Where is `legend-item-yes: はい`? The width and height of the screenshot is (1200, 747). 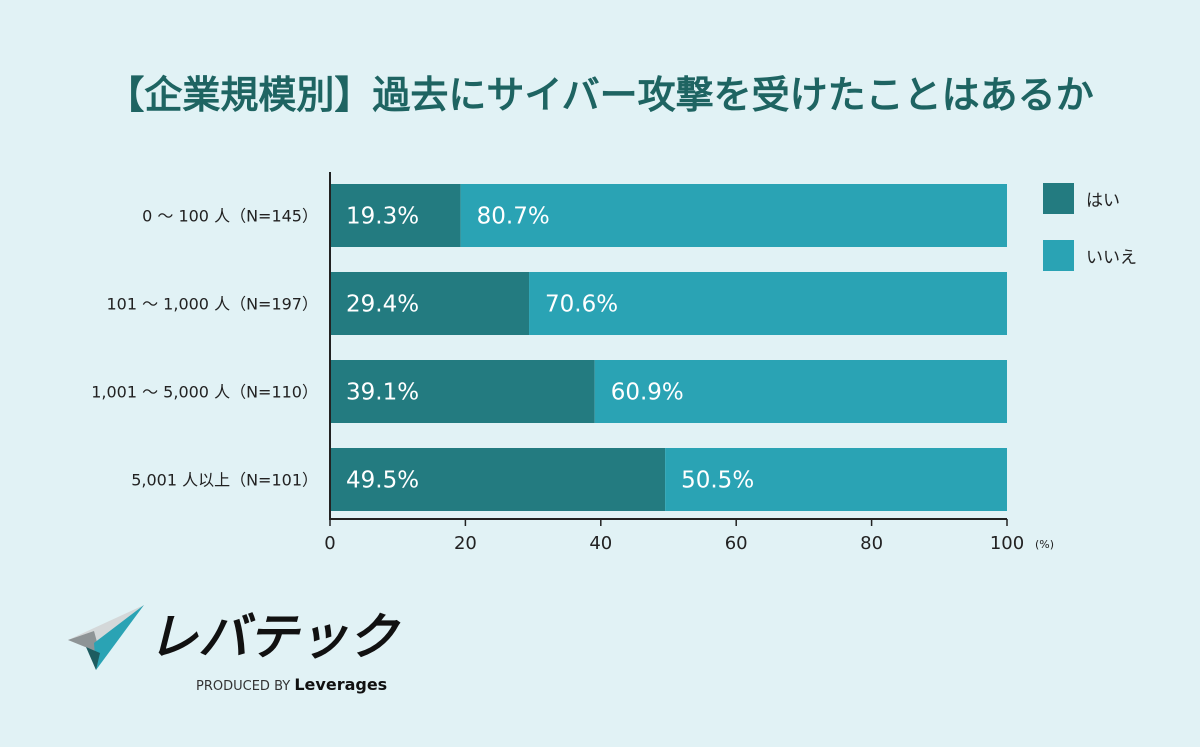
legend-item-yes: はい is located at coordinates (1081, 198).